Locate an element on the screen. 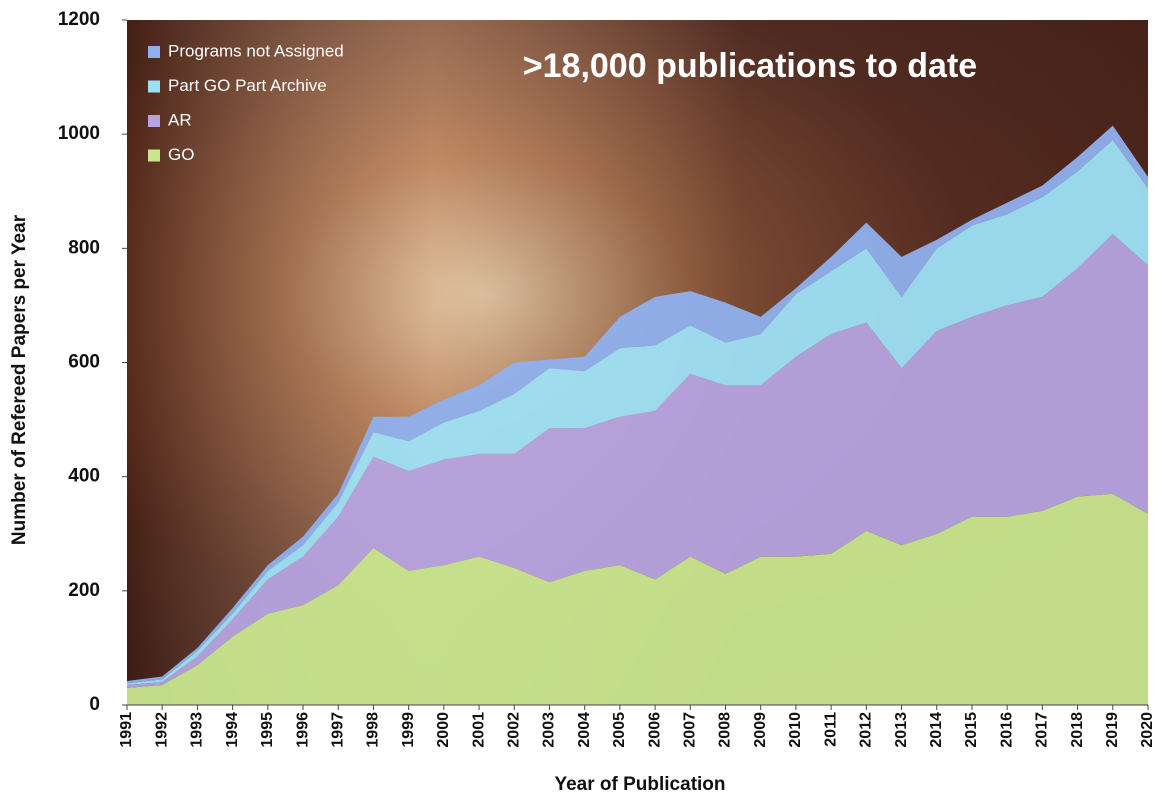 This screenshot has width=1157, height=795. x-axis-title: Year of Publication is located at coordinates (639, 784).